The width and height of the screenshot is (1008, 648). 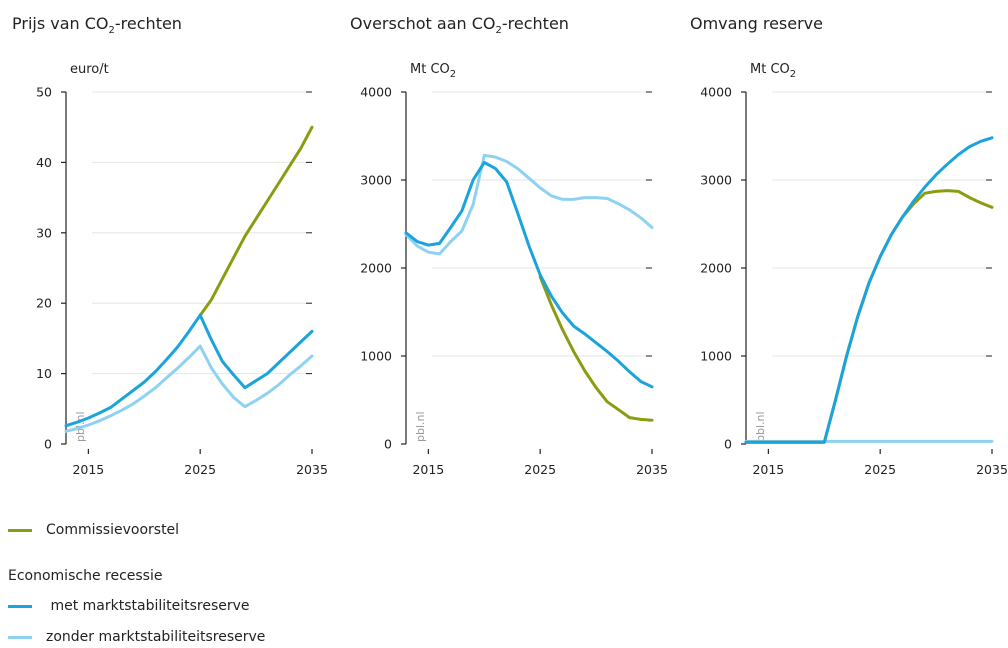 I want to click on legend-item-met: met marktstabiliteitsreserve, so click(x=129, y=606).